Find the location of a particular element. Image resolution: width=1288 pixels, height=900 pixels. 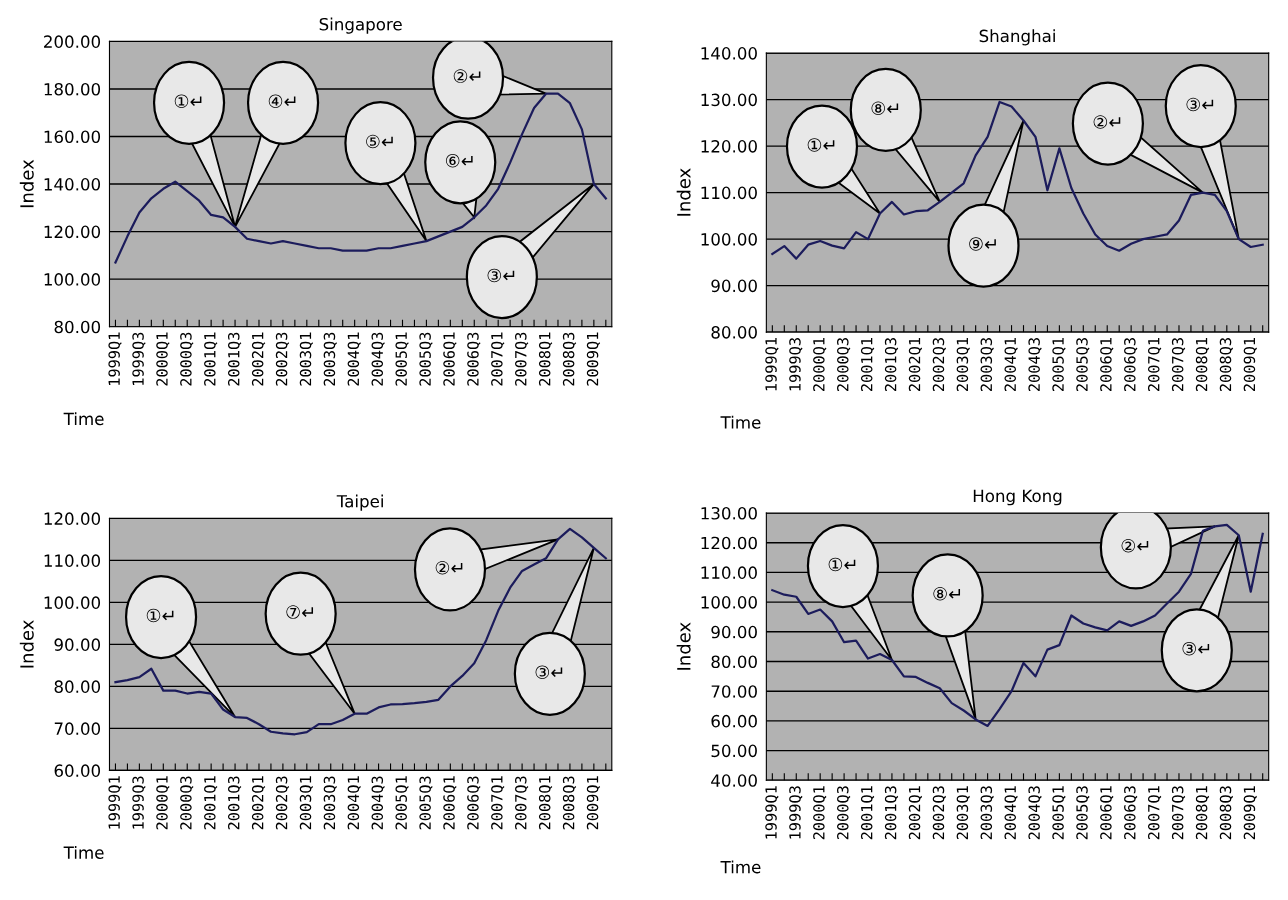

chart-title: Taipei is located at coordinates (359, 502).